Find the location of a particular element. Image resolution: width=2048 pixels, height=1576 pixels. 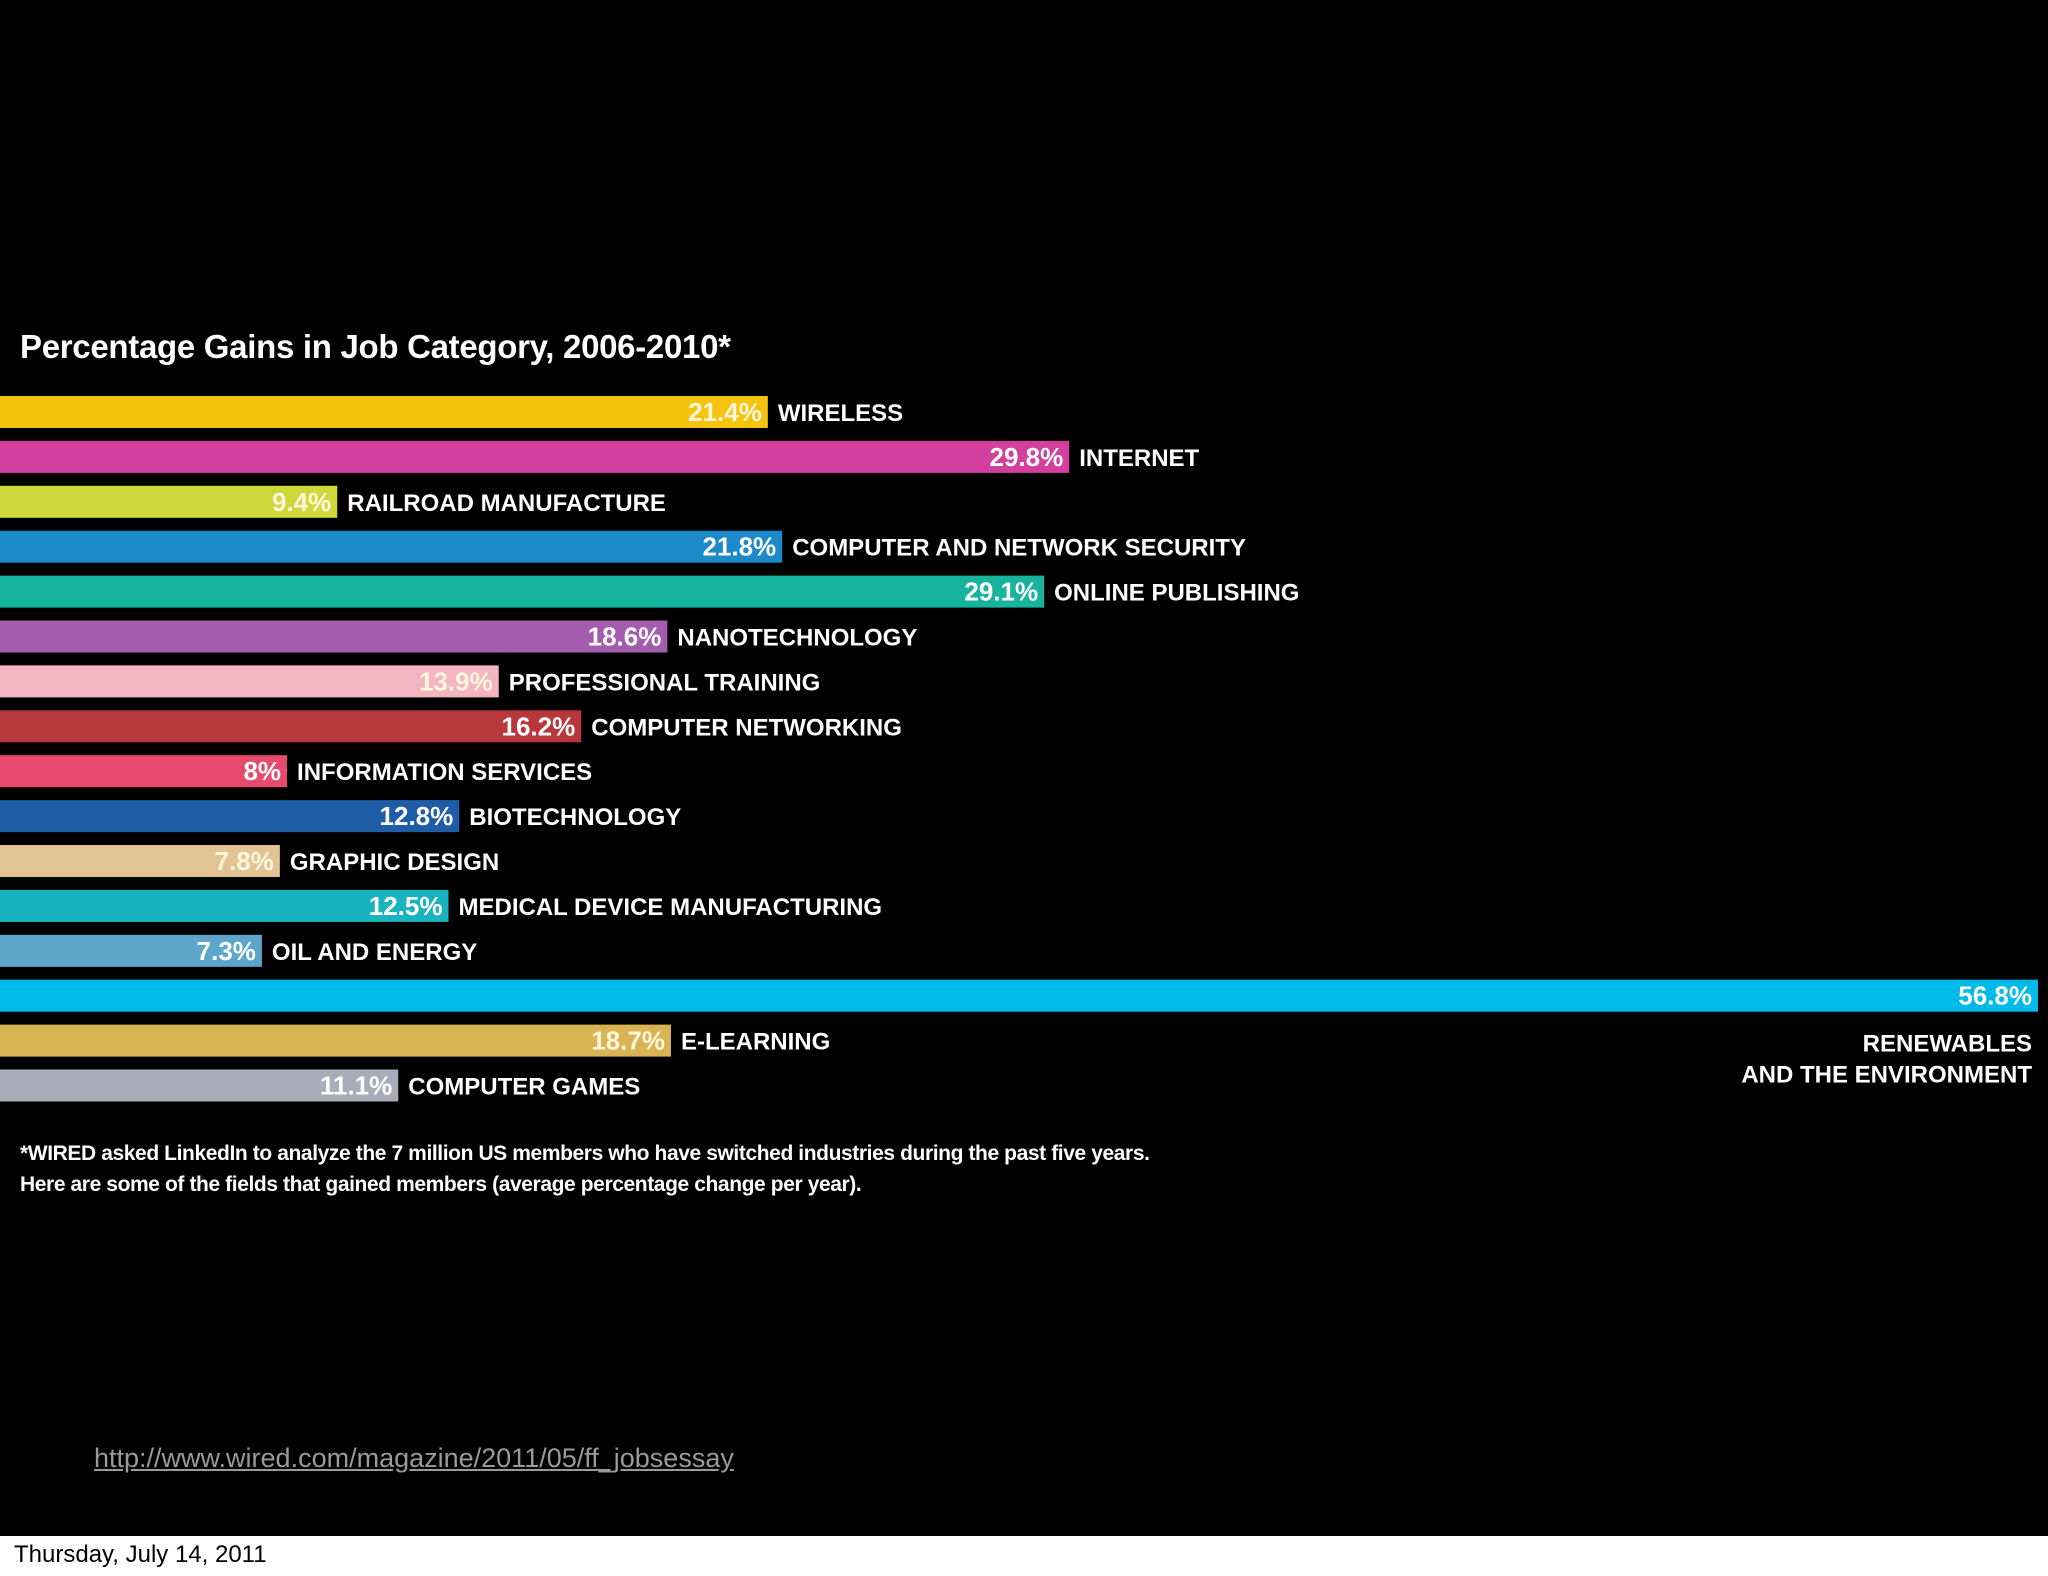

bar-value-label: 7.8% is located at coordinates (244, 861).